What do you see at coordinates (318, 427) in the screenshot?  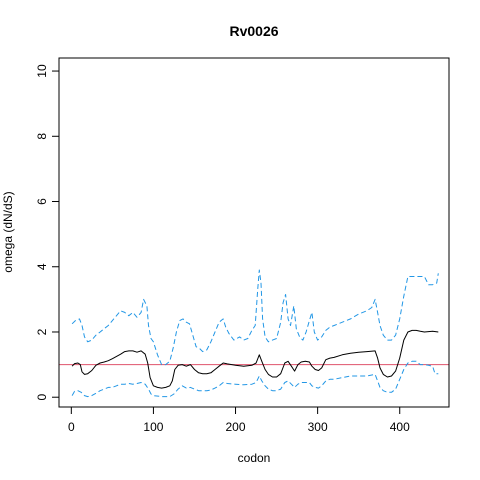 I see `x-tick-label: 300` at bounding box center [318, 427].